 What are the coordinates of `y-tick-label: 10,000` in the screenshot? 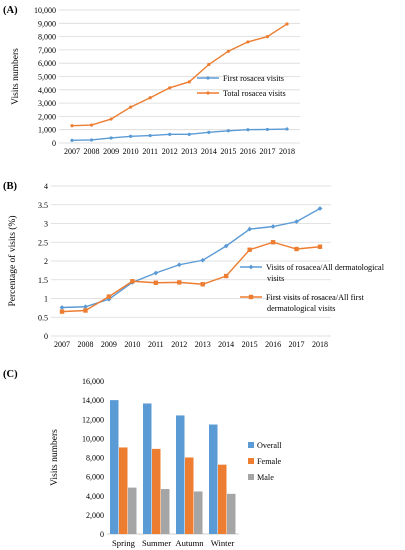 It's located at (93, 438).